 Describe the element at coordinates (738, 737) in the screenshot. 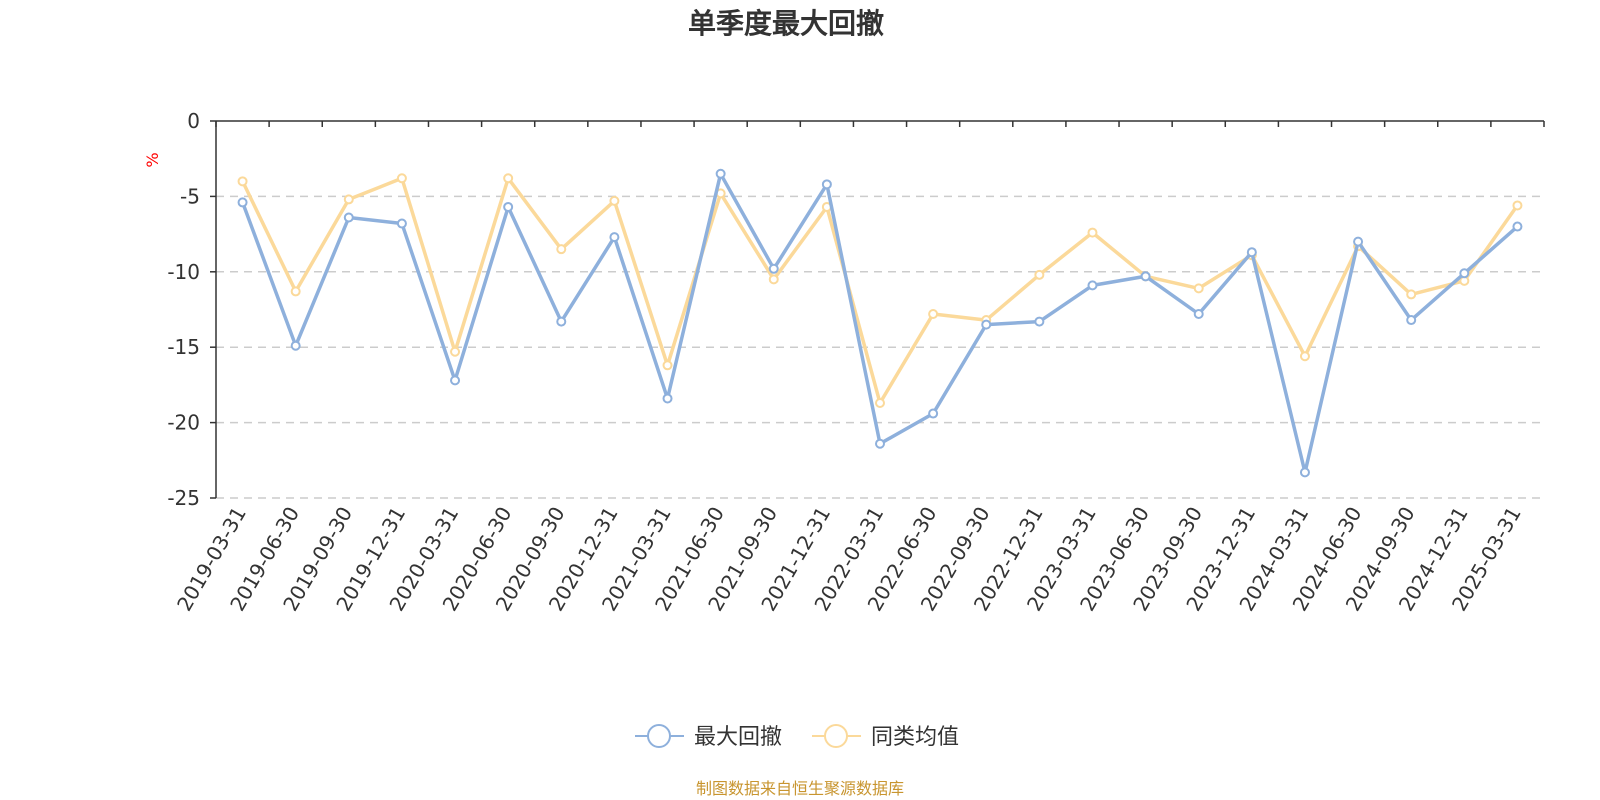

I see `legend-label-0: 最大回撤` at that location.